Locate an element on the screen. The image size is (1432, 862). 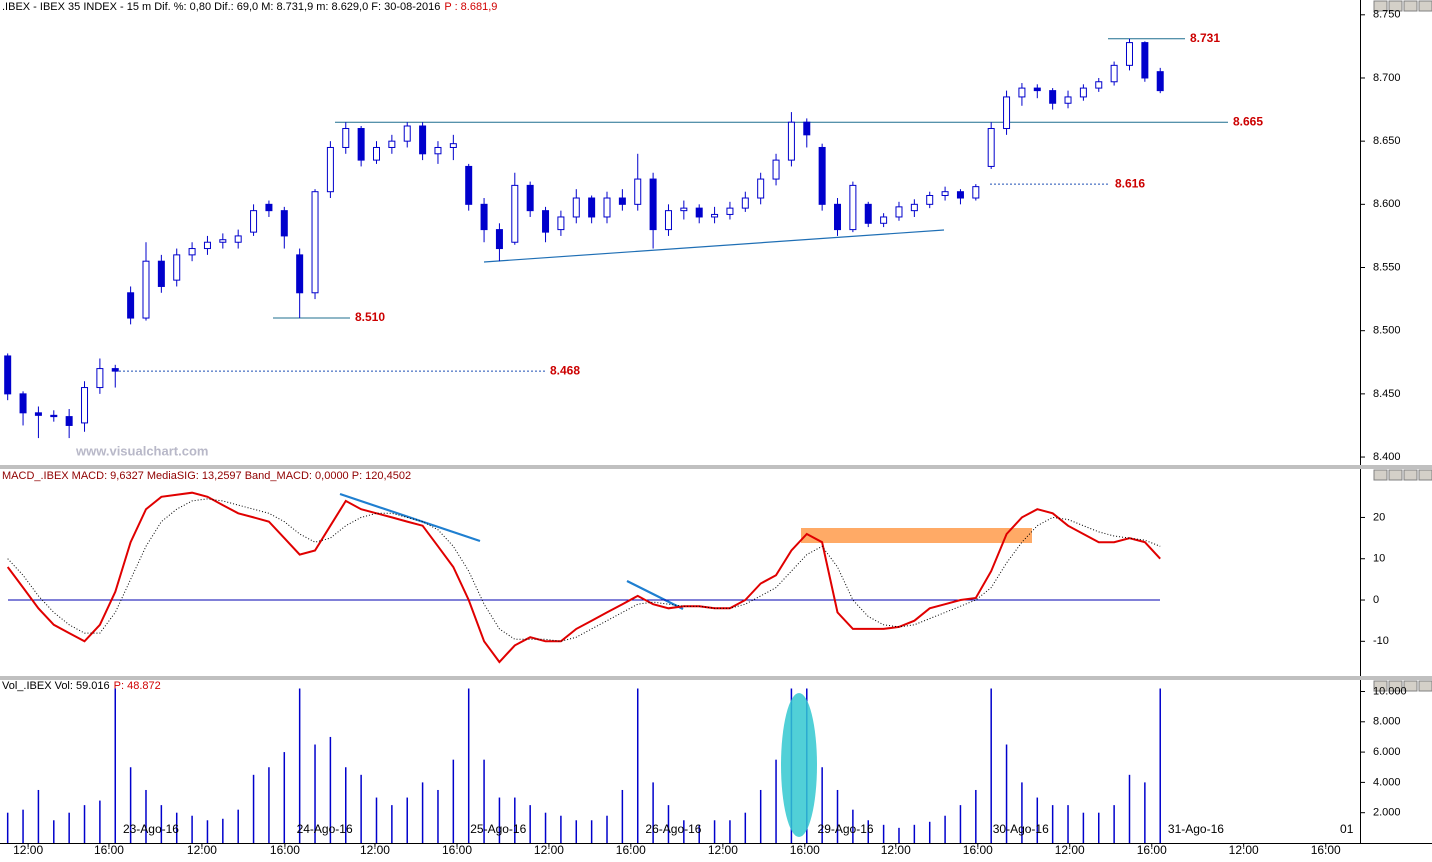
volume-header: Vol_.IBEX Vol: 59.016 P: 48.872 is located at coordinates (81, 686).